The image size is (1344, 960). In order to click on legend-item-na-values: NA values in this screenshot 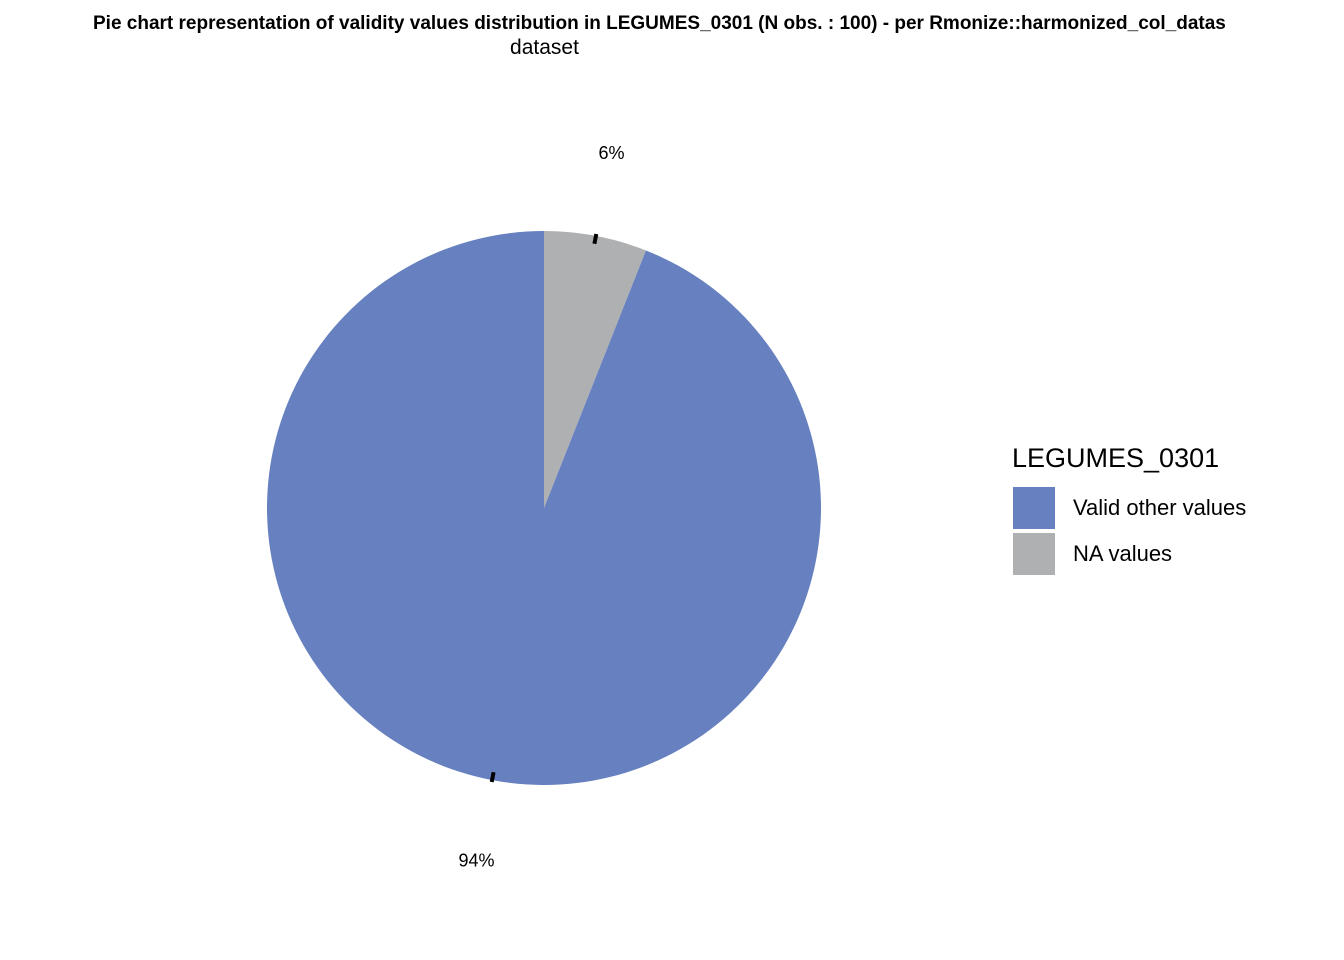, I will do `click(1172, 554)`.